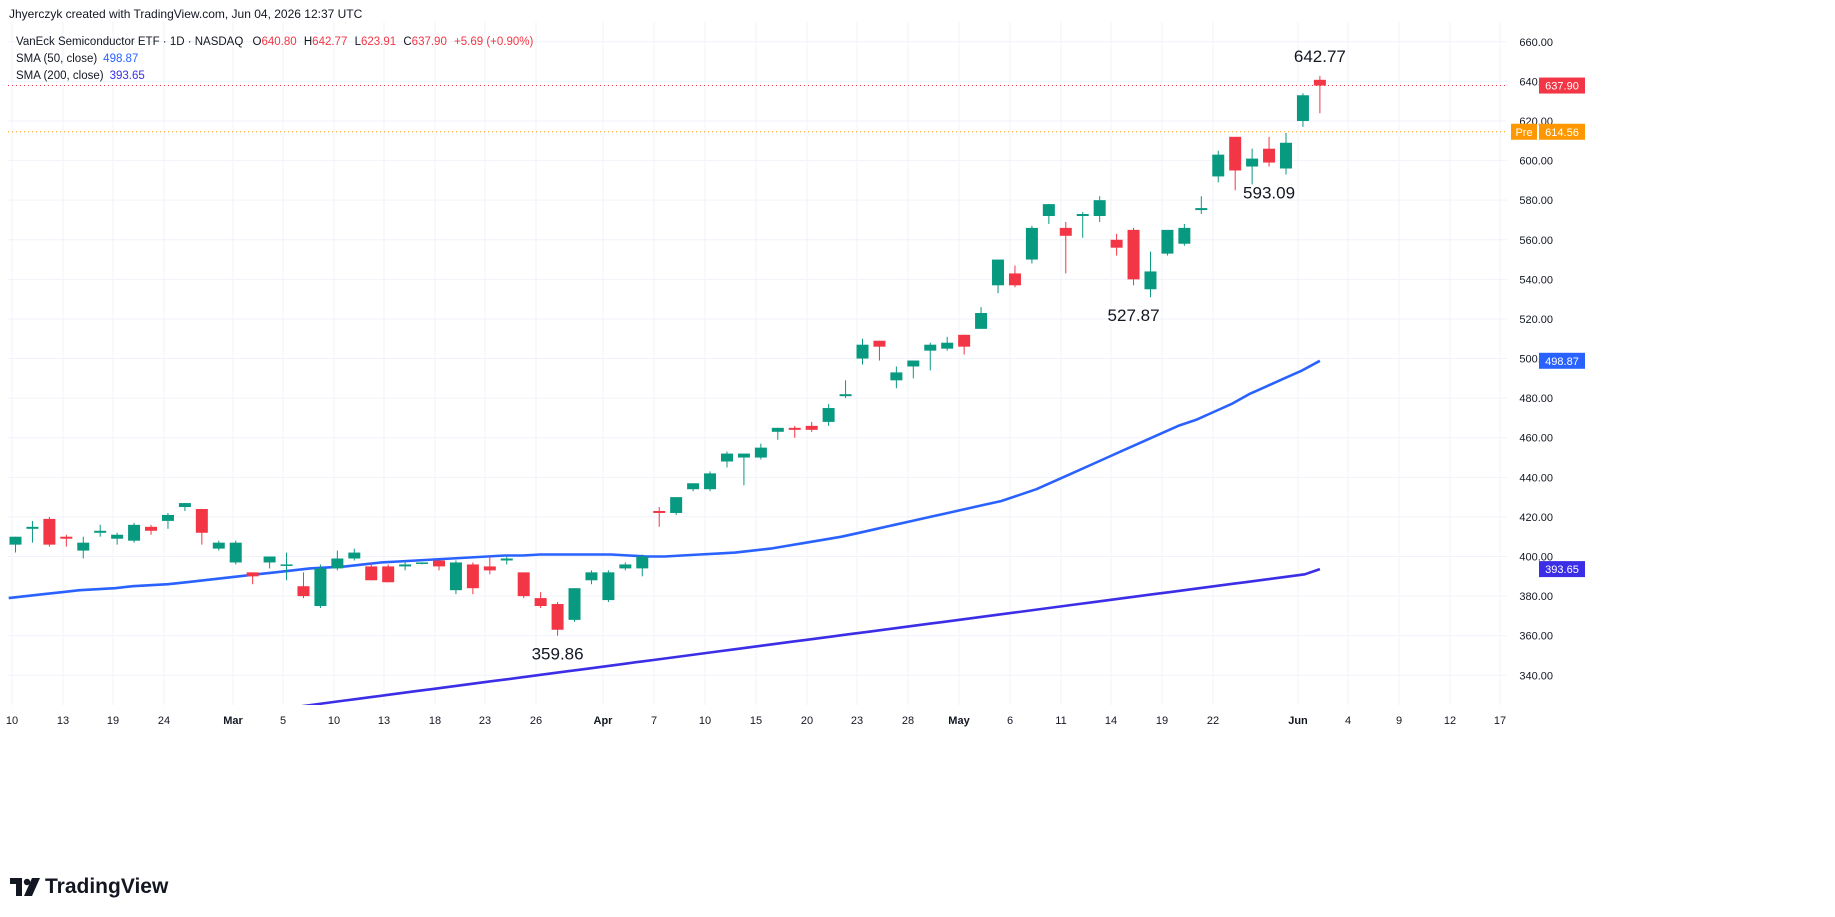 The height and width of the screenshot is (917, 1835). I want to click on sma-200-layer, so click(811, 636).